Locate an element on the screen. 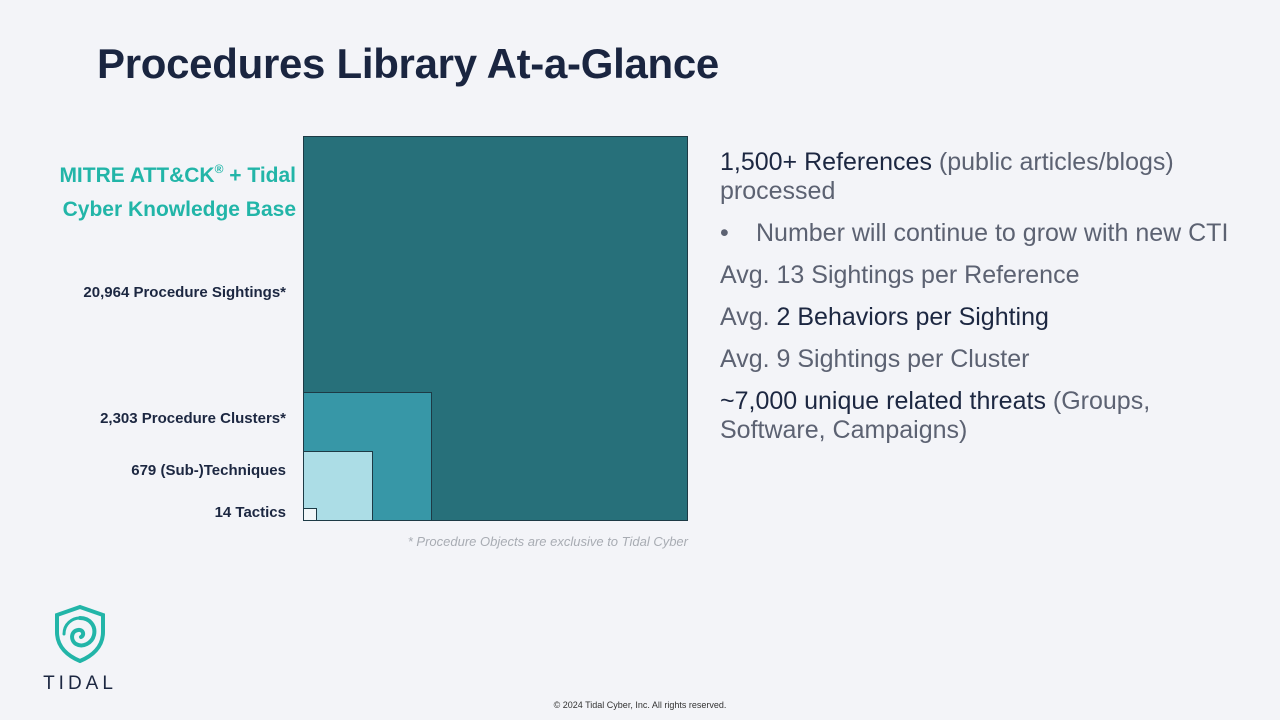  kb-label-part-1: MITRE ATT&CK is located at coordinates (137, 175).